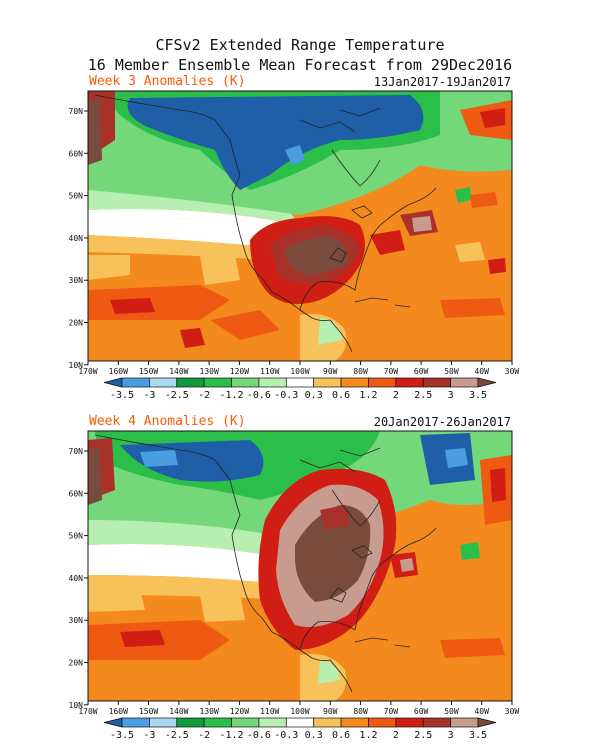  I want to click on lon-tick-label: 50W, so click(451, 371).